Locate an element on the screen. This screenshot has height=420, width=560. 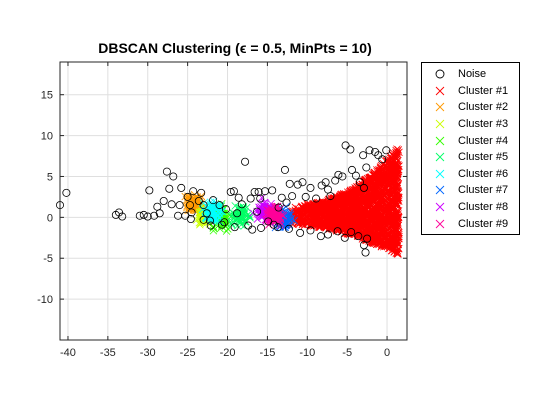
y-tick-label: 15 is located at coordinates (47, 96).